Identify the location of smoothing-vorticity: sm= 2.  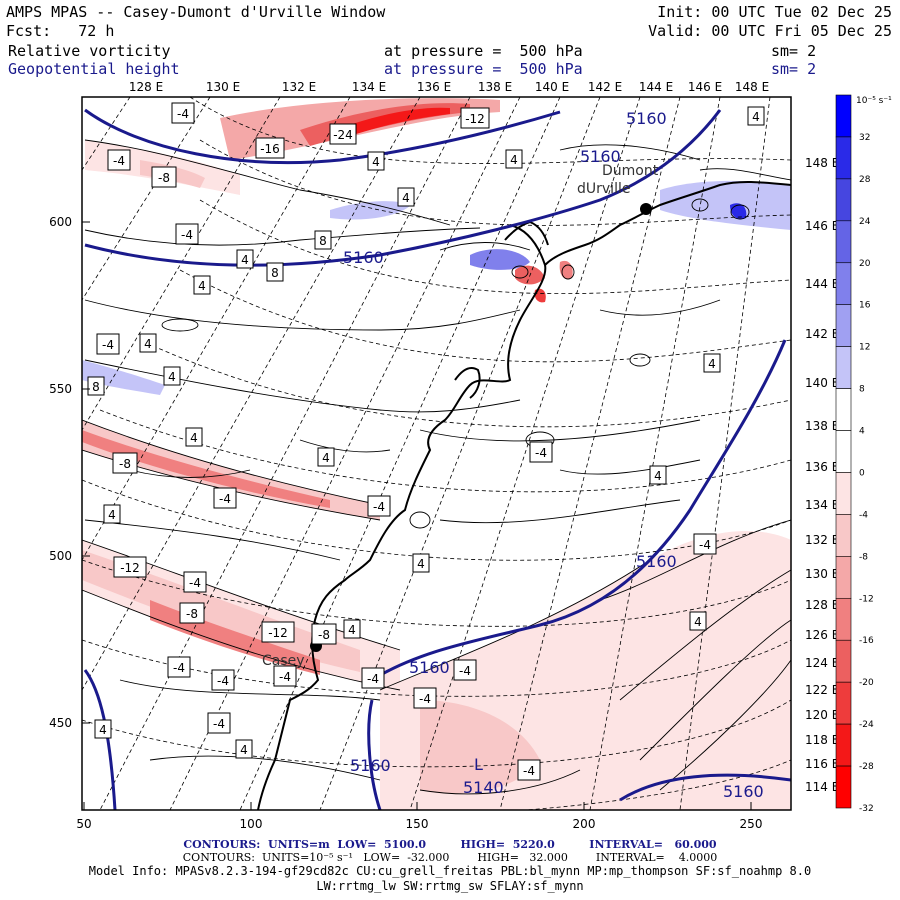
(794, 51).